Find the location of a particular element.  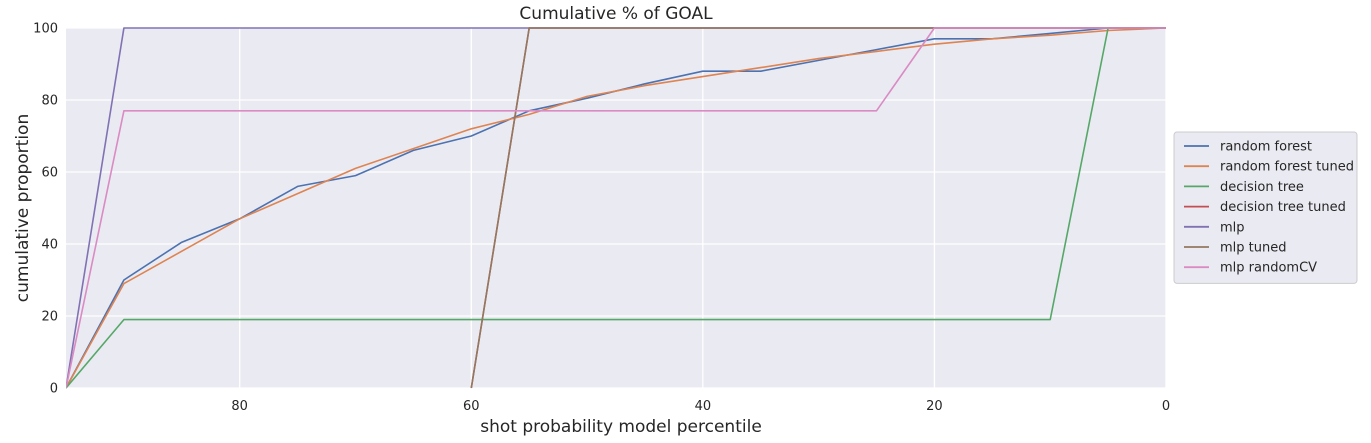

y-tick-label: 0 is located at coordinates (54, 389).